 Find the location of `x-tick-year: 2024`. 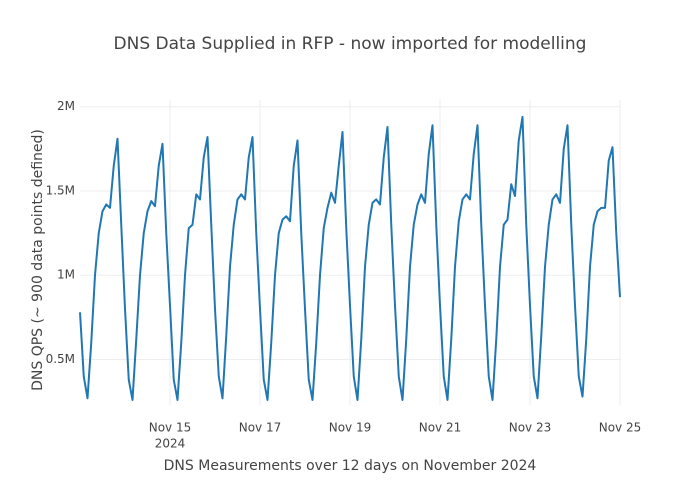

x-tick-year: 2024 is located at coordinates (170, 444).